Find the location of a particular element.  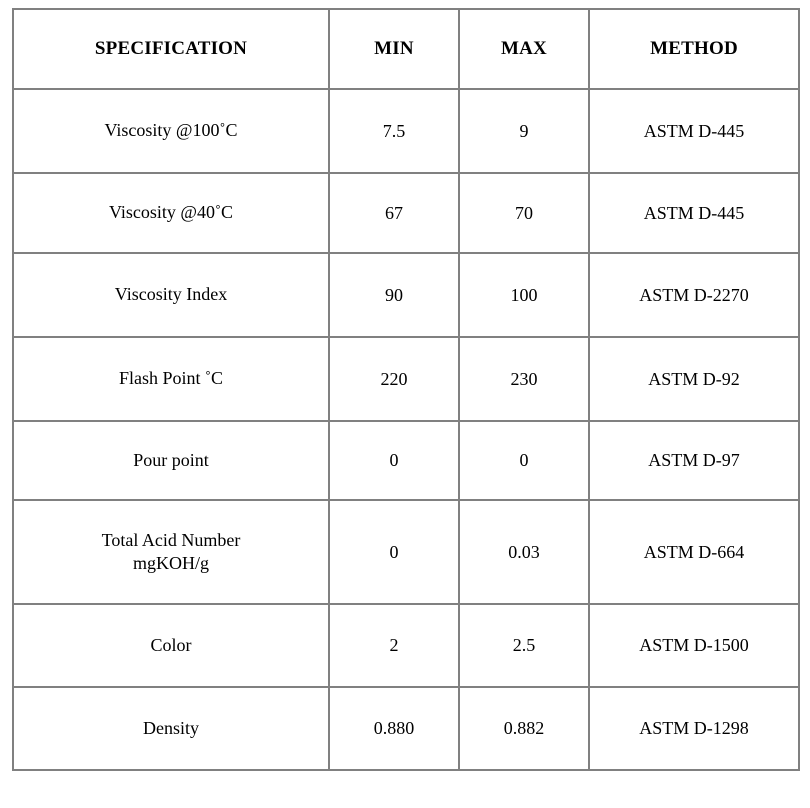

table-row: Viscosity @100˚C 7.5 9 ASTM D-445 is located at coordinates (406, 131).